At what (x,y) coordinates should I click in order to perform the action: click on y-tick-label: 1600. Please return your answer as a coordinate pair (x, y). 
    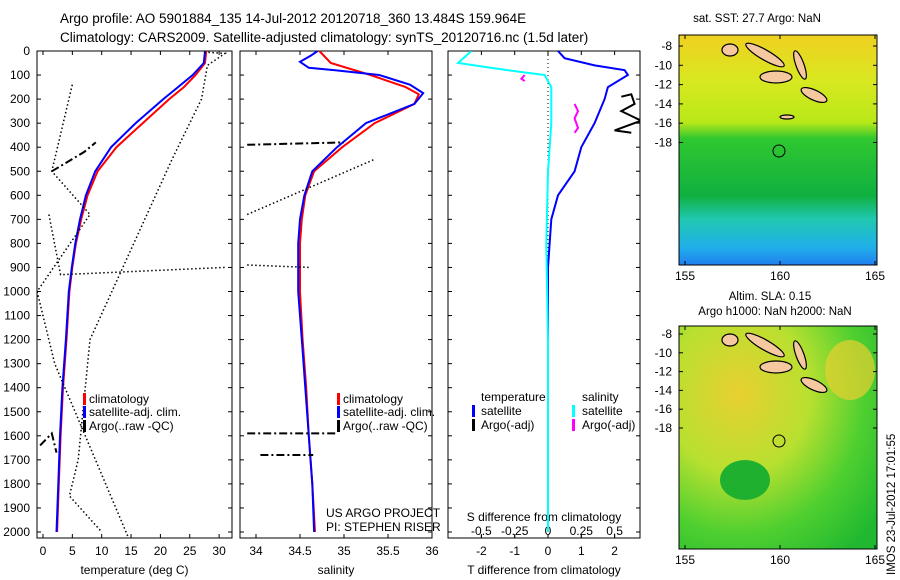
    Looking at the image, I should click on (16, 436).